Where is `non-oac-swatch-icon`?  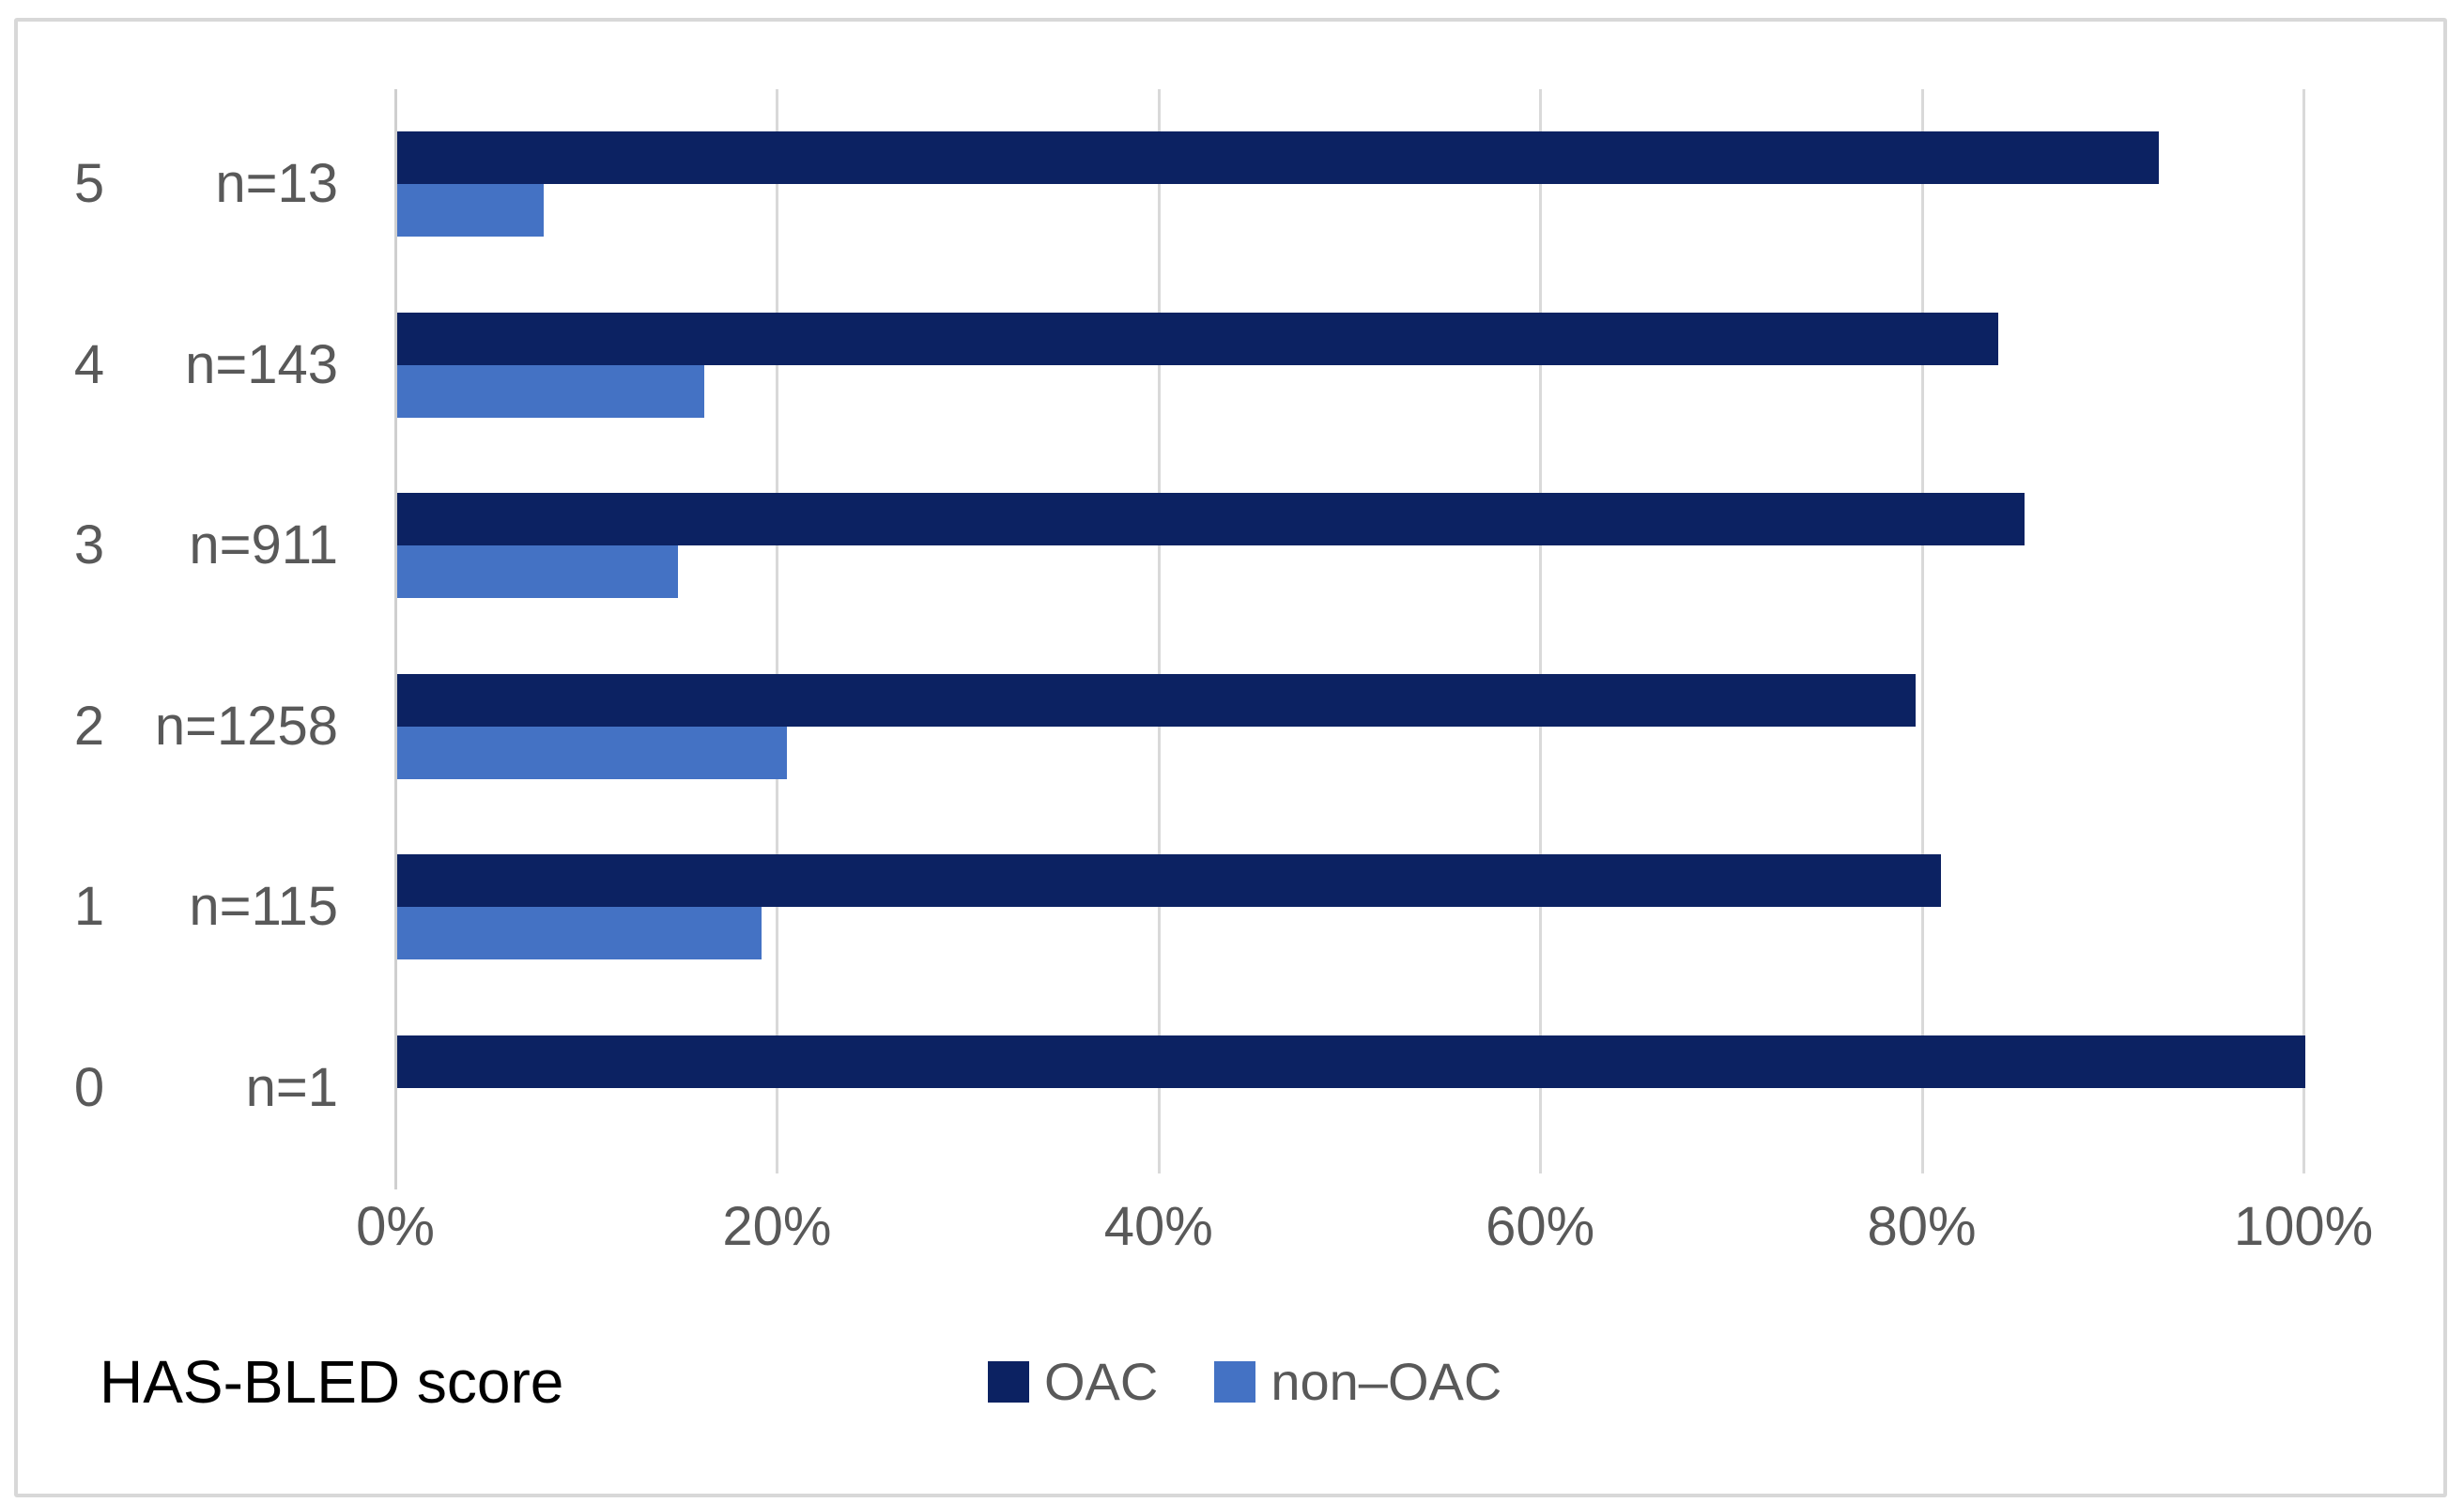 non-oac-swatch-icon is located at coordinates (1235, 1382).